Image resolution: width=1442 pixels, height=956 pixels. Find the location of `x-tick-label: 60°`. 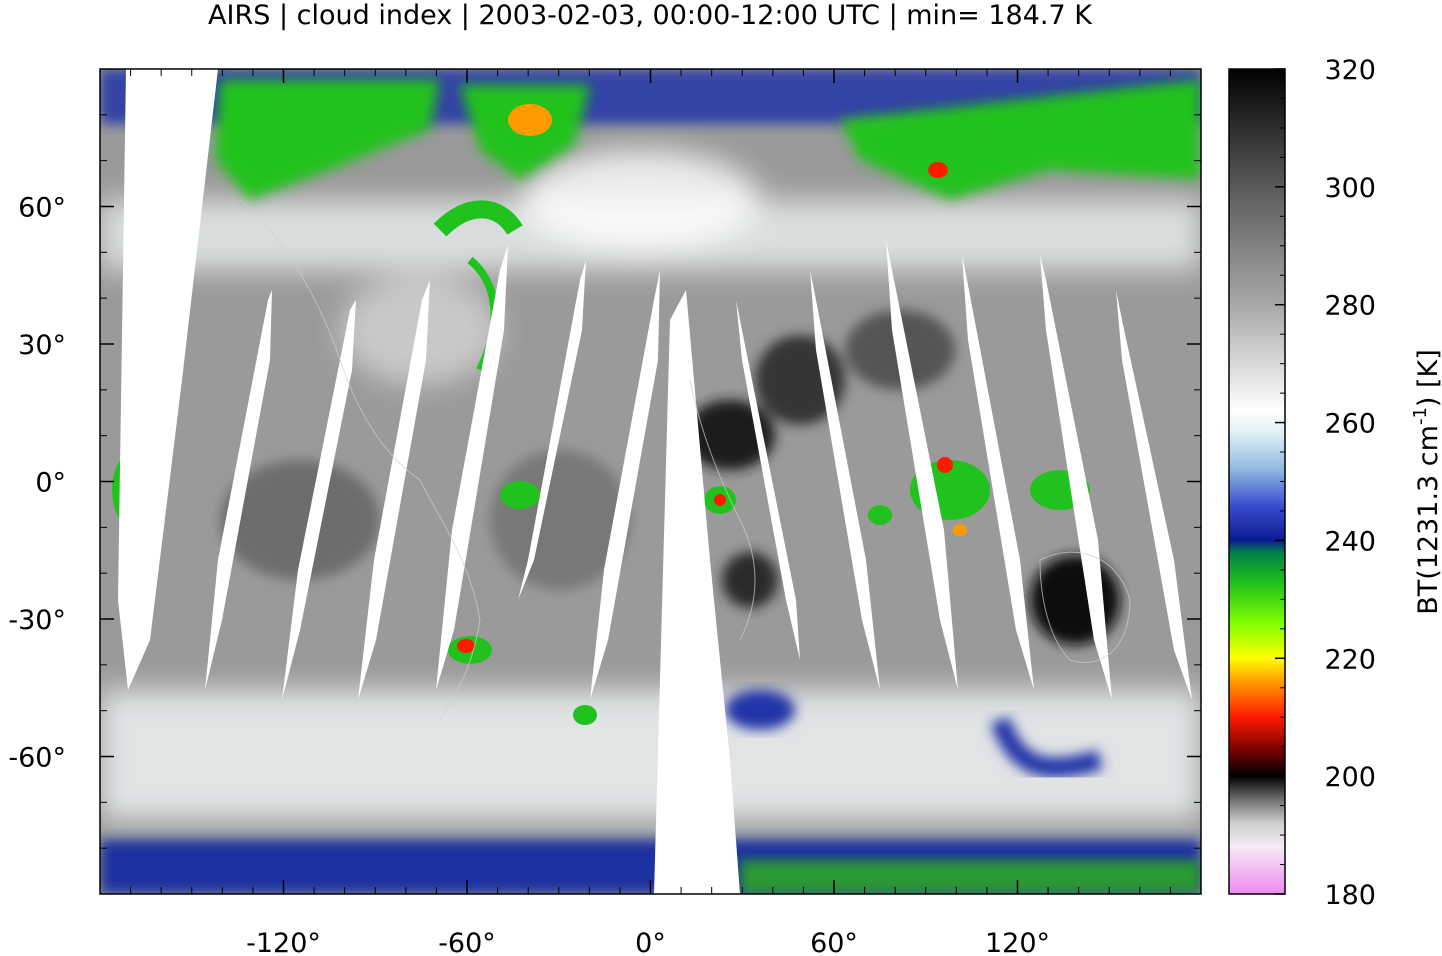

x-tick-label: 60° is located at coordinates (834, 942).